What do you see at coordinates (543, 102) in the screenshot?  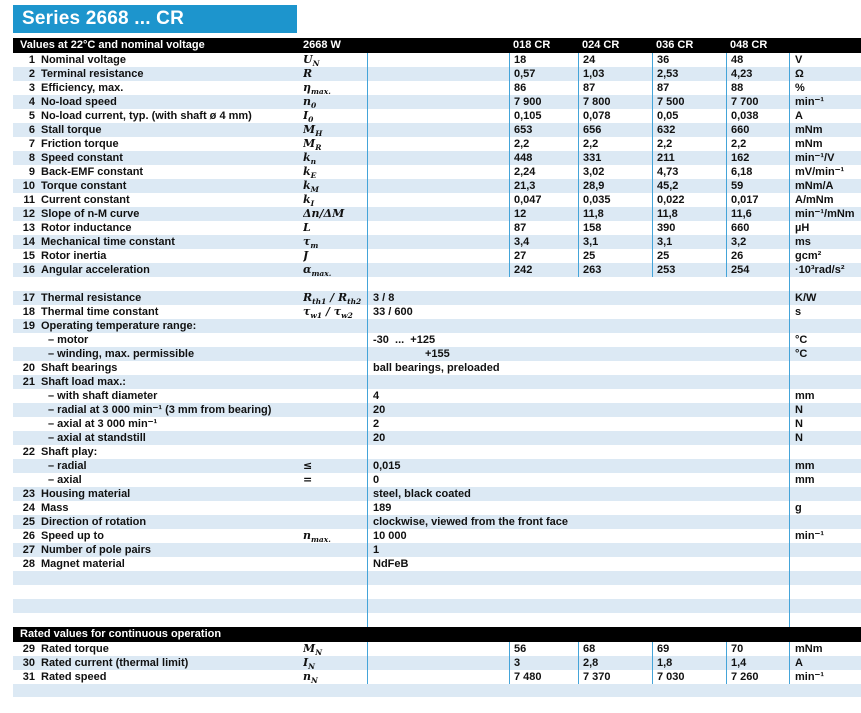 I see `row-value-018cr: 7 900` at bounding box center [543, 102].